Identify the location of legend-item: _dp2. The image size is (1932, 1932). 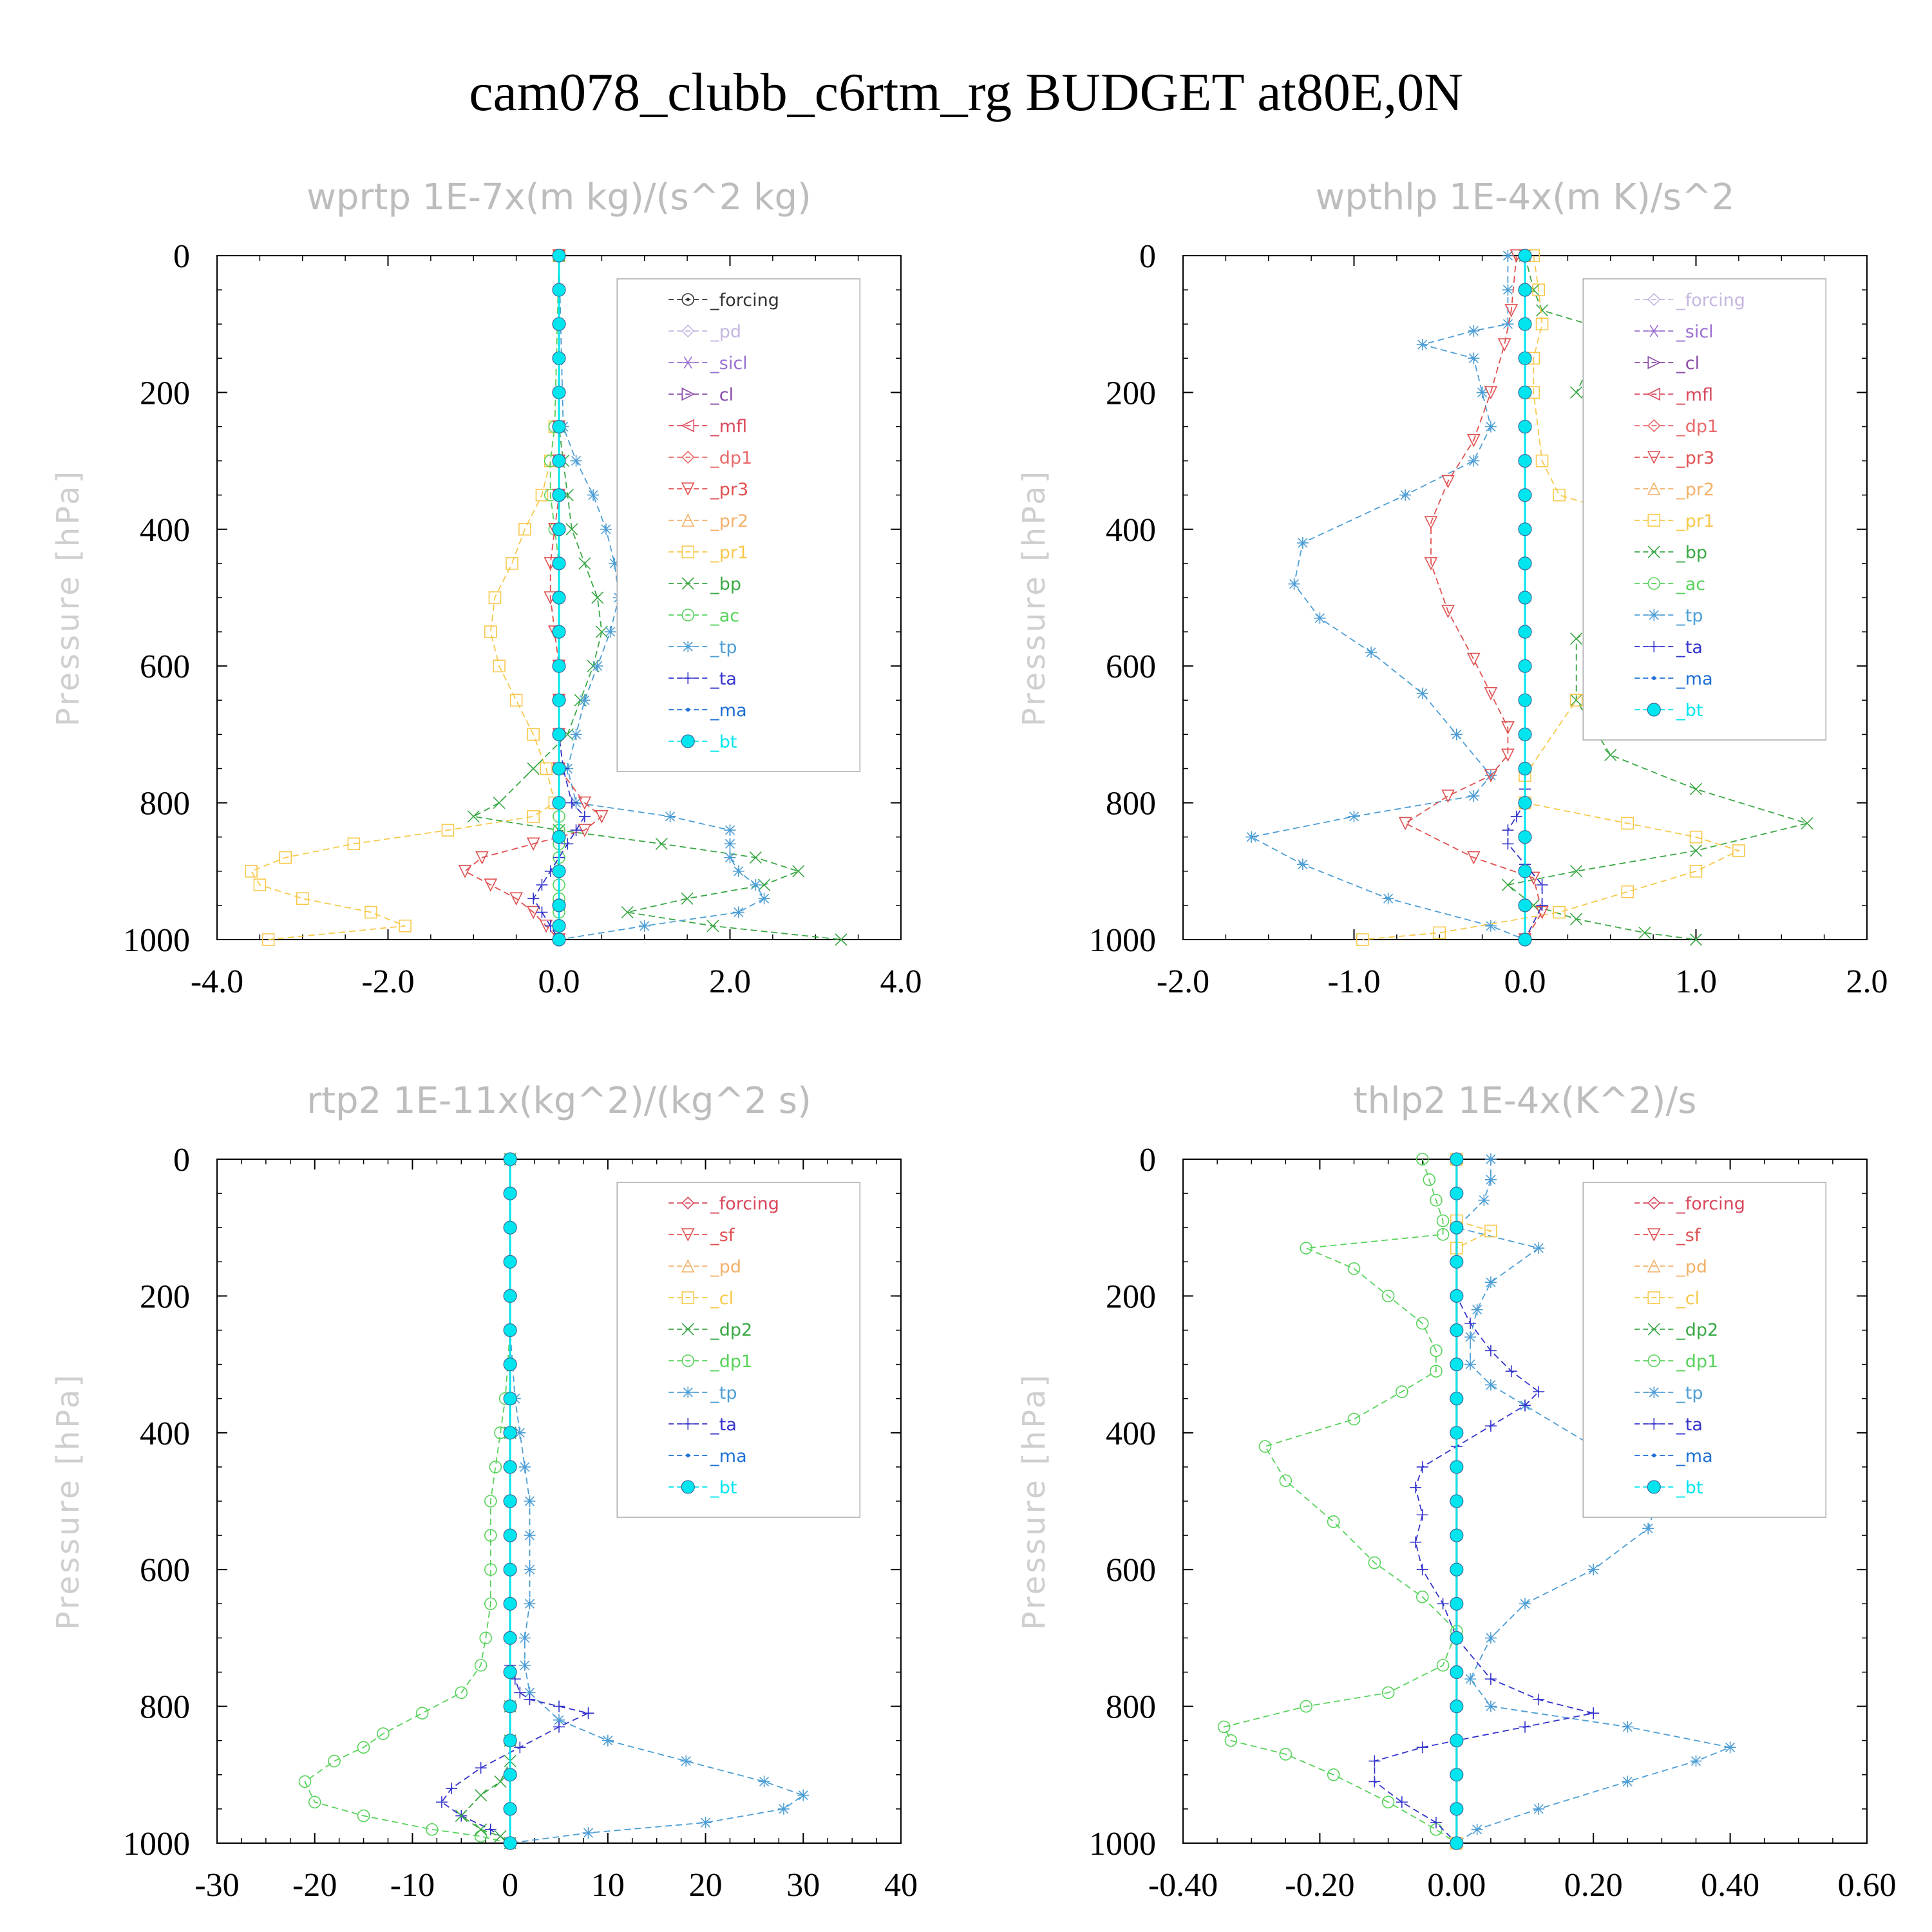
(710, 1330).